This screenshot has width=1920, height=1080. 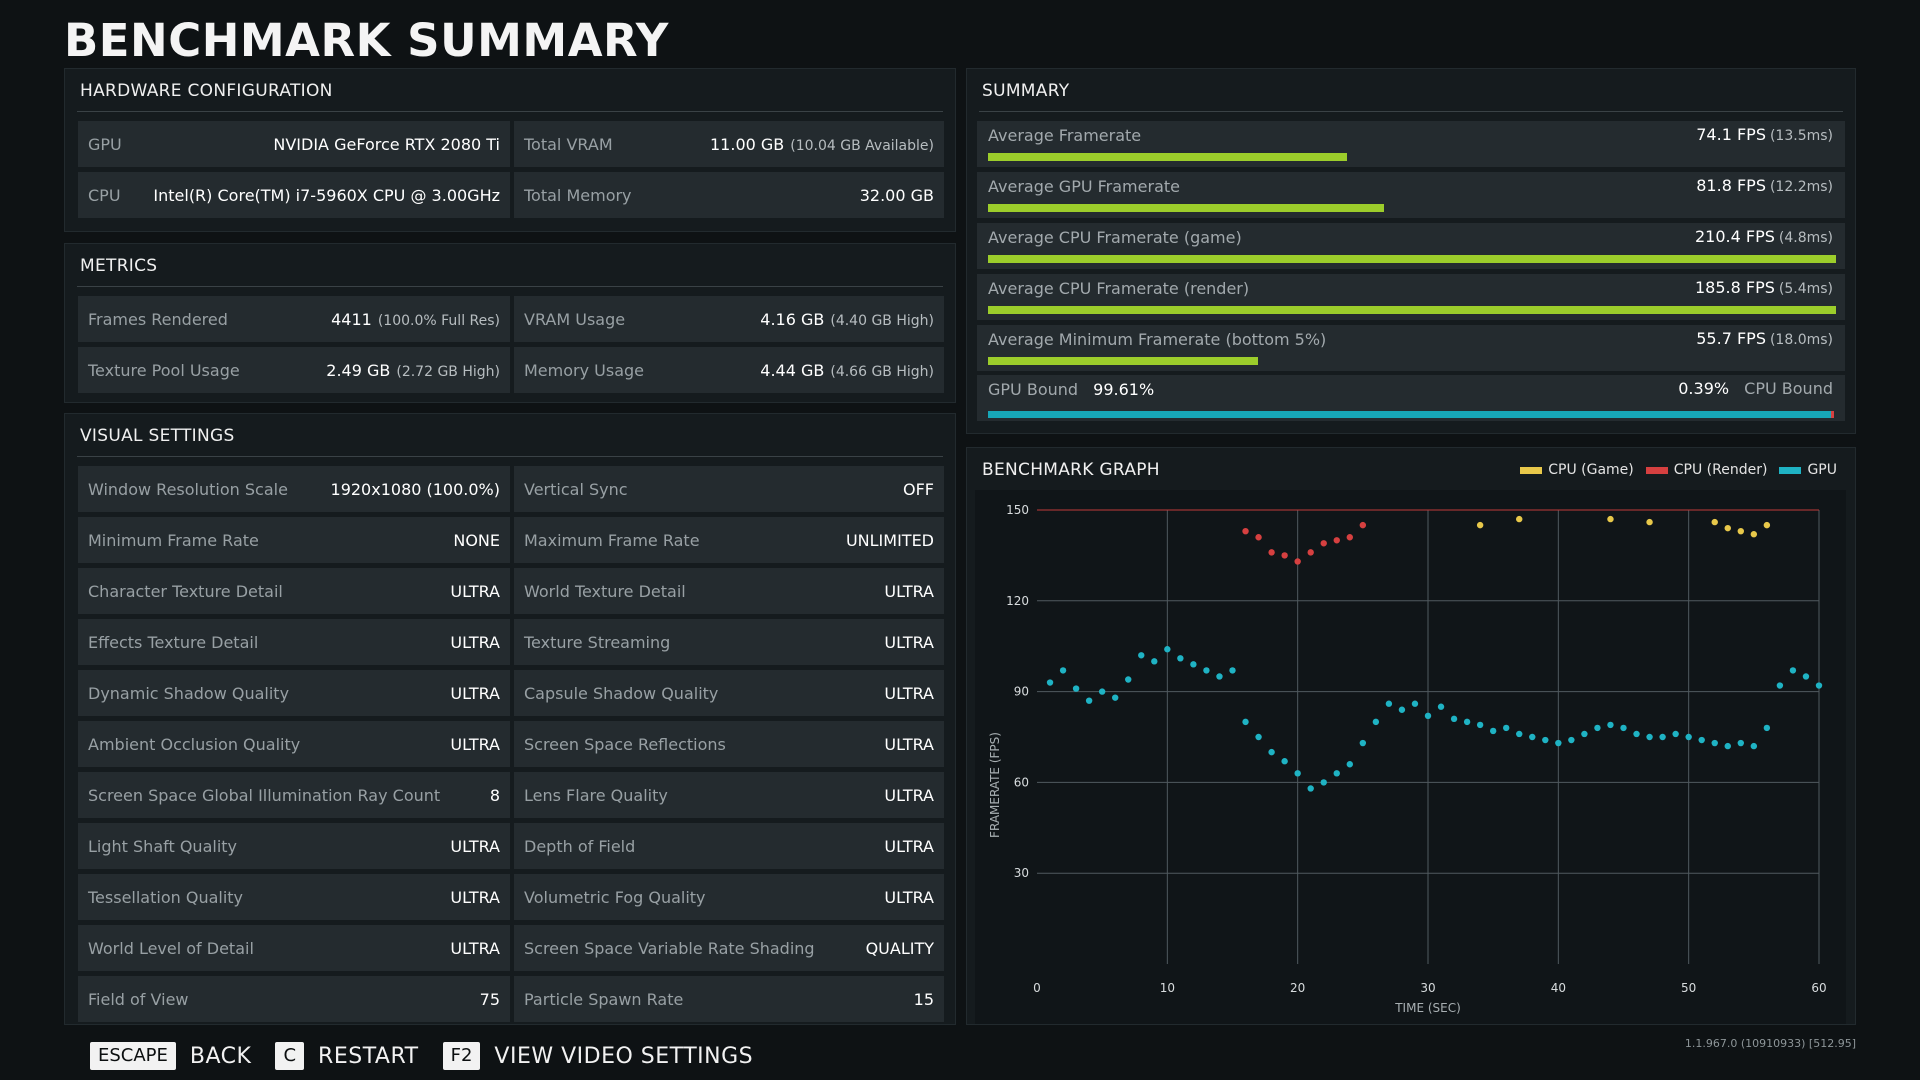 I want to click on legend-item-cpu-game: CPU (Game), so click(x=1577, y=470).